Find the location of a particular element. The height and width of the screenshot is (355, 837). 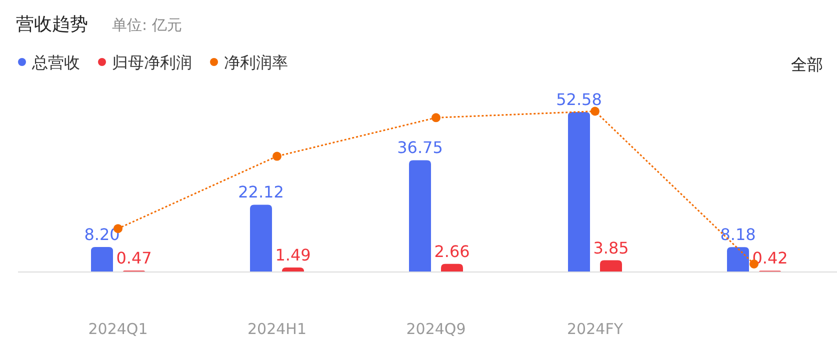

chart-title: 营收趋势 is located at coordinates (52, 24).